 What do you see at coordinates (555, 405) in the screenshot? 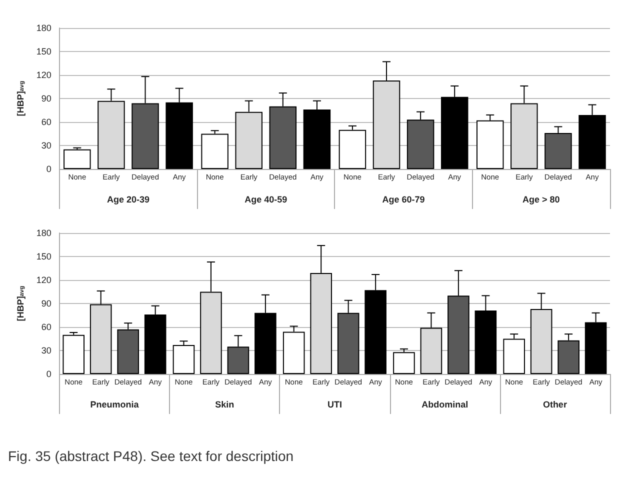
I see `x-tick-label: Other` at bounding box center [555, 405].